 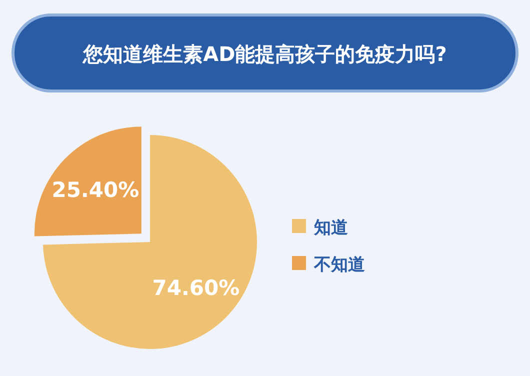 What do you see at coordinates (330, 228) in the screenshot?
I see `legend-label: 知道` at bounding box center [330, 228].